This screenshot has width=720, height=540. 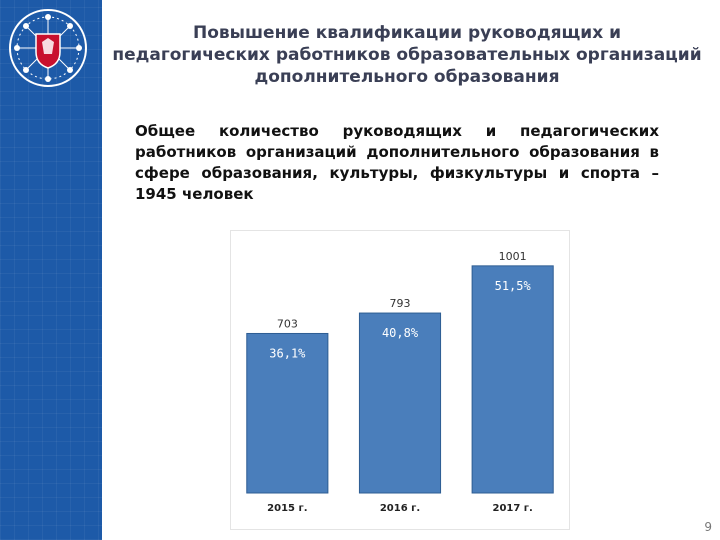 What do you see at coordinates (287, 323) in the screenshot?
I see `value-label-0: 703` at bounding box center [287, 323].